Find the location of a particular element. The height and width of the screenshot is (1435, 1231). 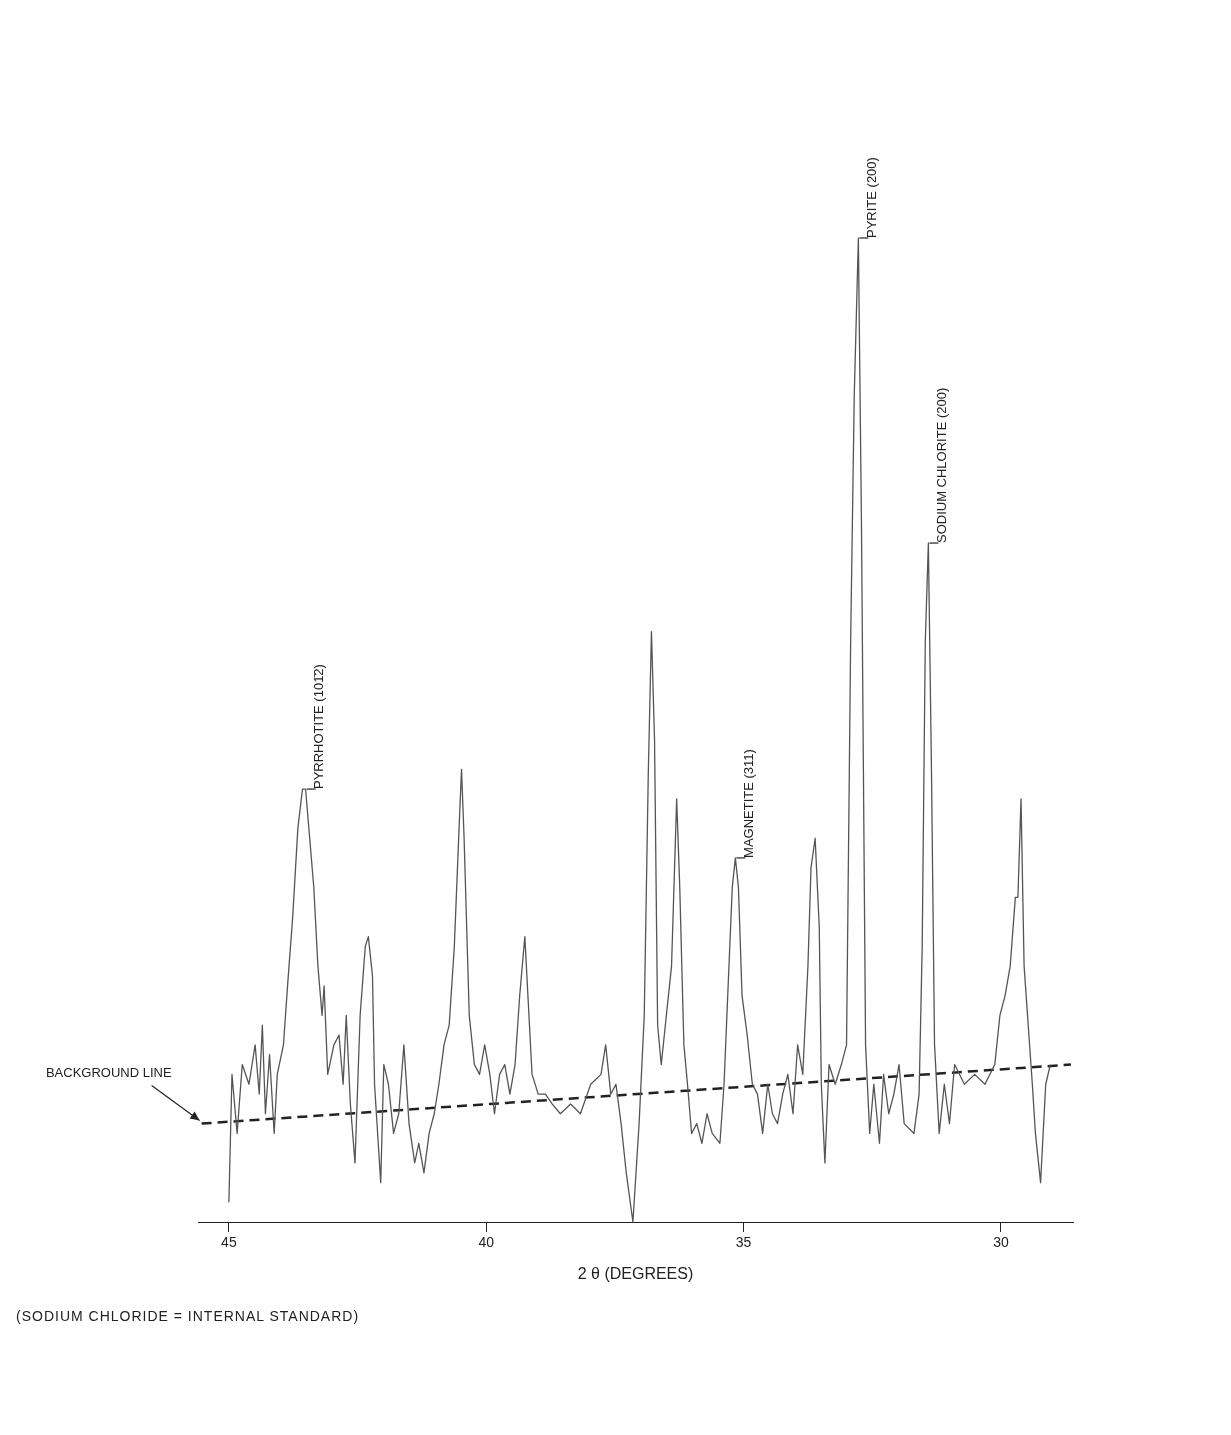

x-tick-label: 35 is located at coordinates (743, 1242).